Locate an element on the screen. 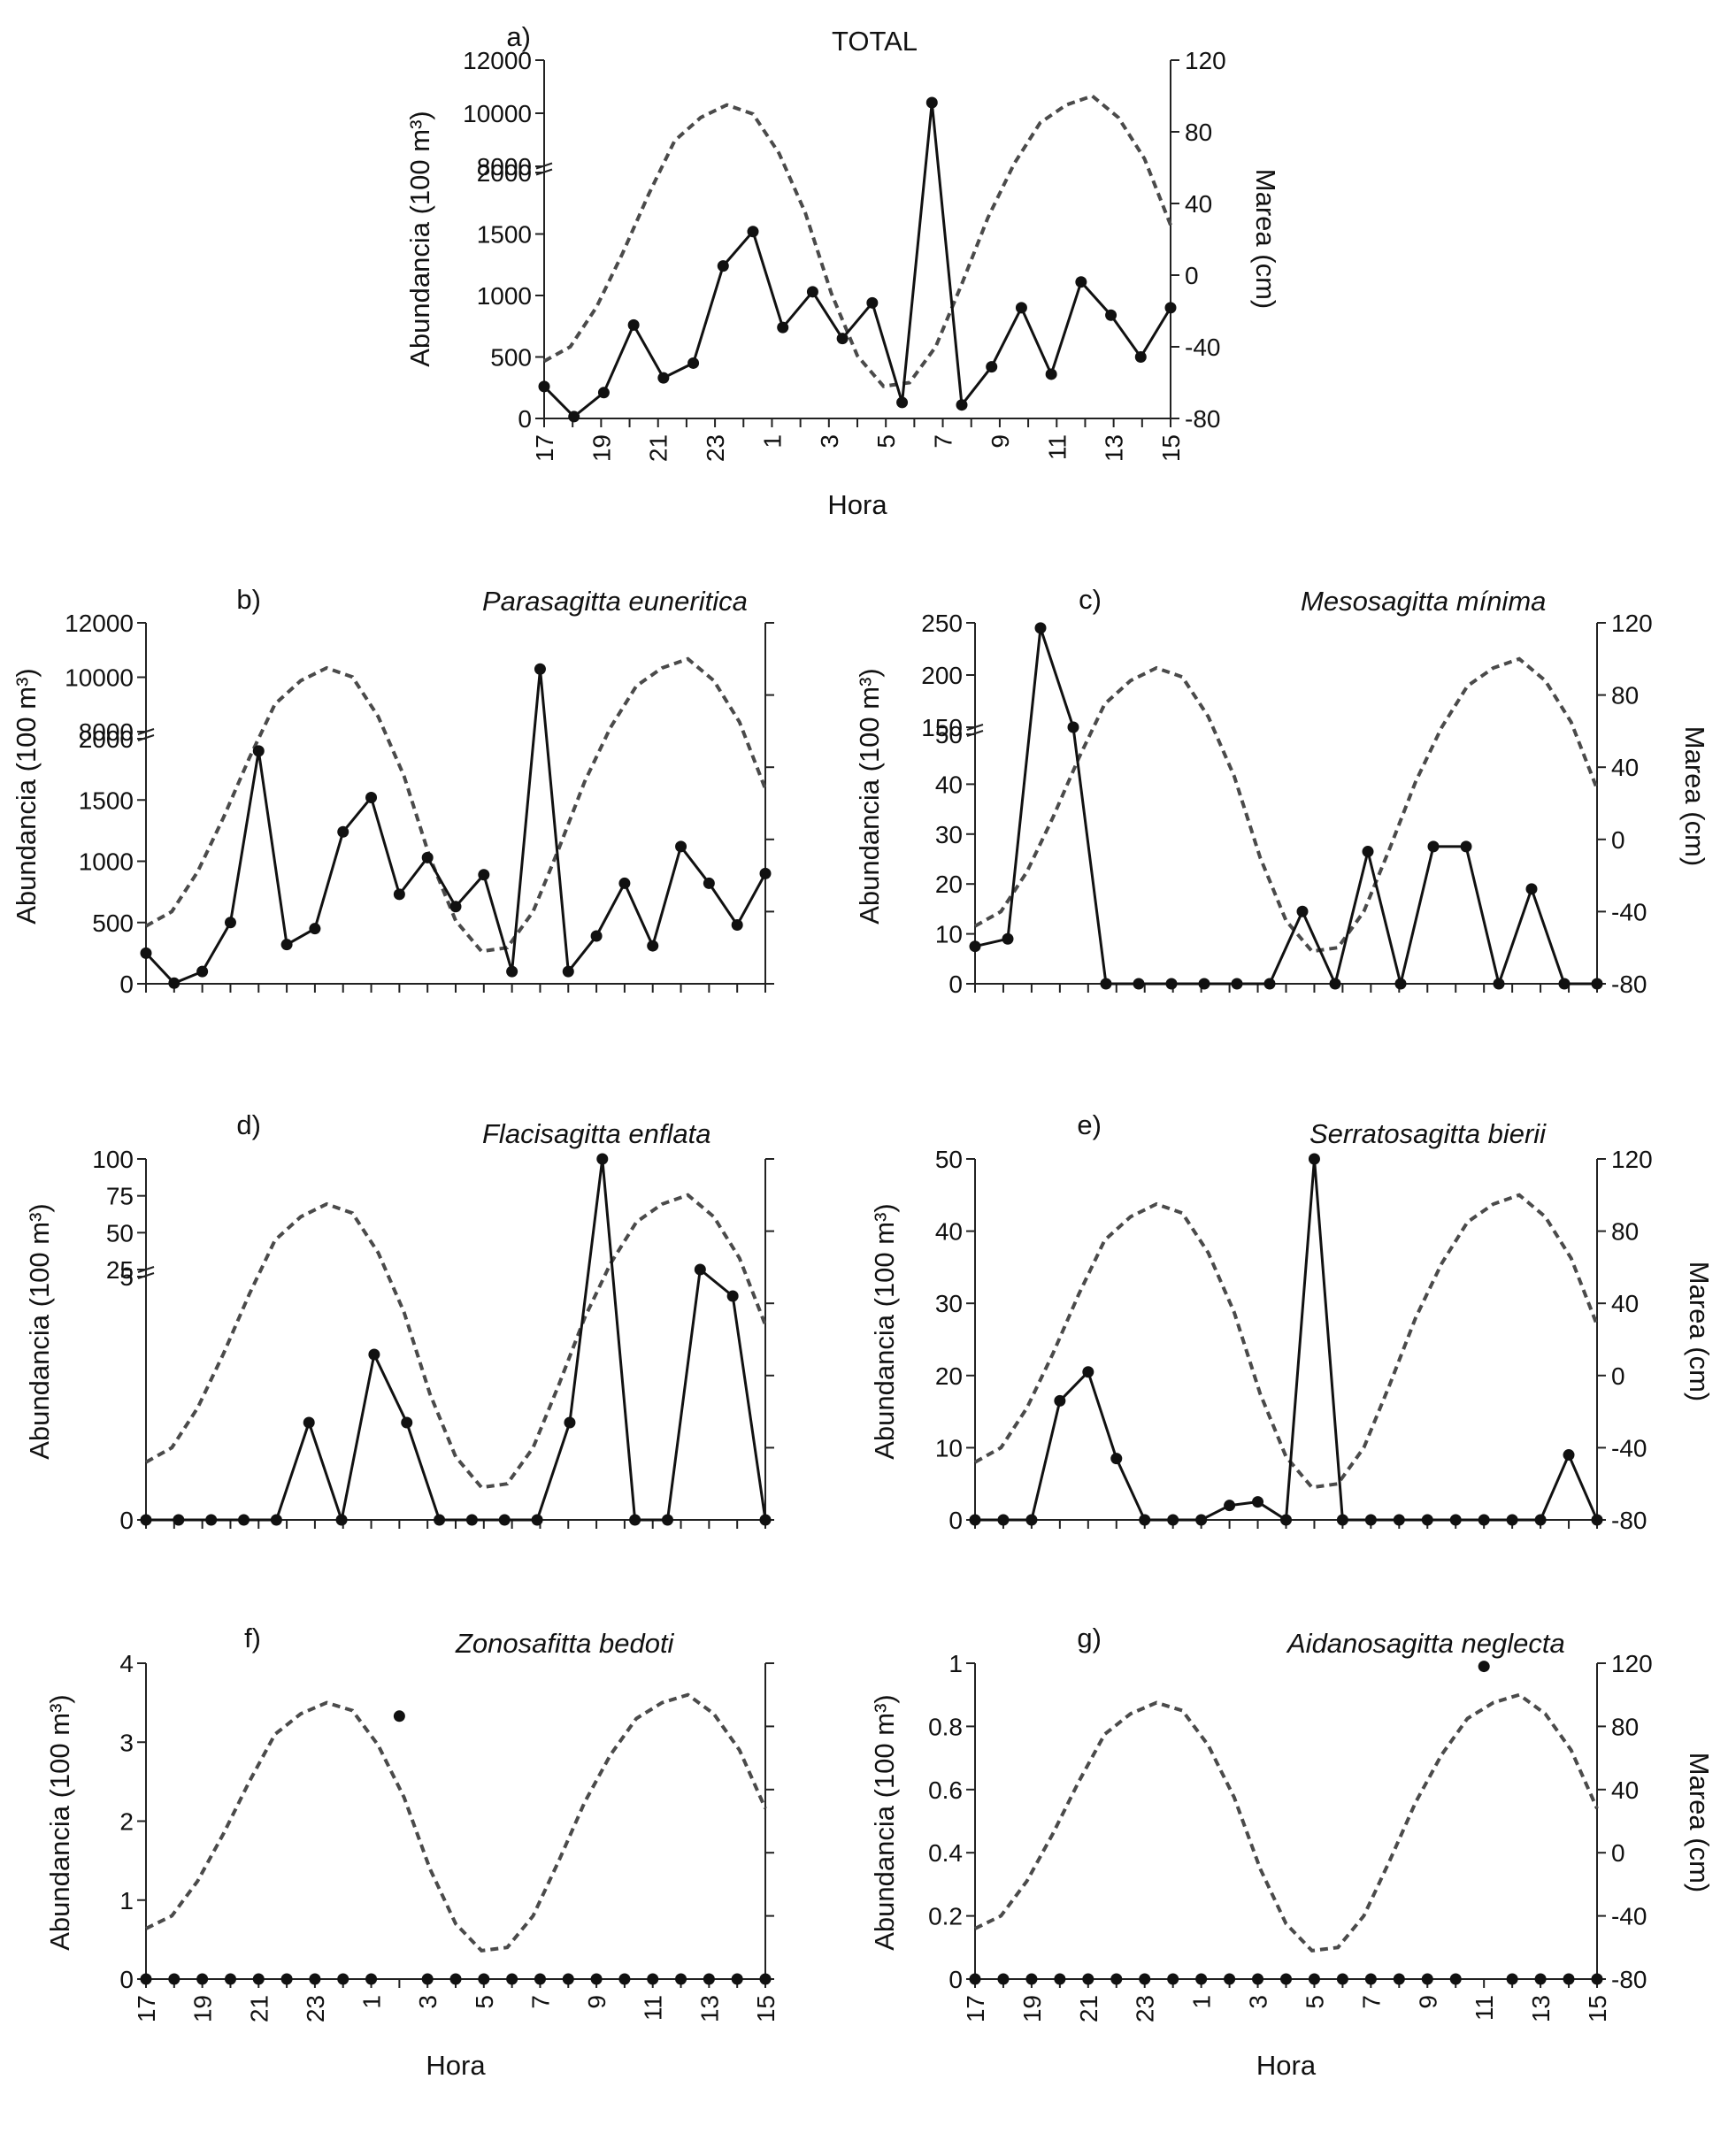 This screenshot has height=2156, width=1728. chart-title: TOTAL is located at coordinates (875, 41).